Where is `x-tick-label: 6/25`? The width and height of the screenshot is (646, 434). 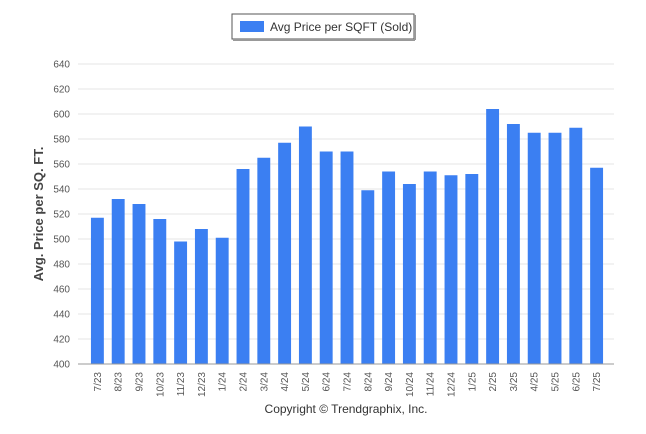 x-tick-label: 6/25 is located at coordinates (576, 382).